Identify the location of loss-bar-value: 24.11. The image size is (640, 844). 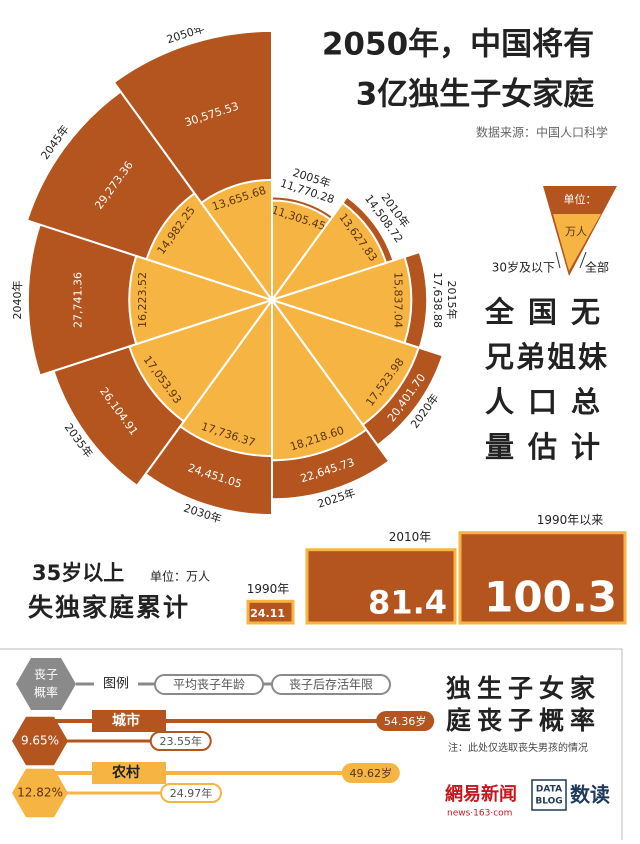
(267, 613).